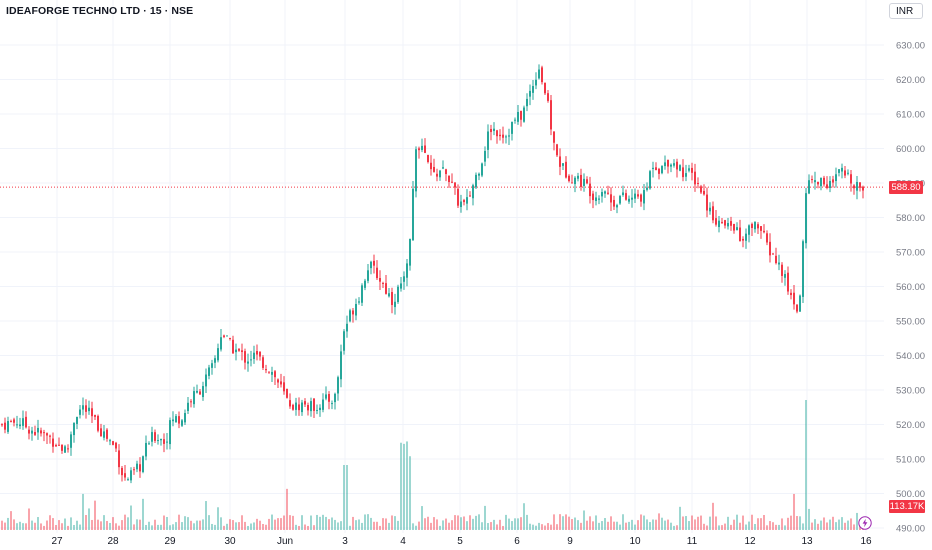 The image size is (932, 550). I want to click on y-tick-label: 520.00, so click(910, 425).